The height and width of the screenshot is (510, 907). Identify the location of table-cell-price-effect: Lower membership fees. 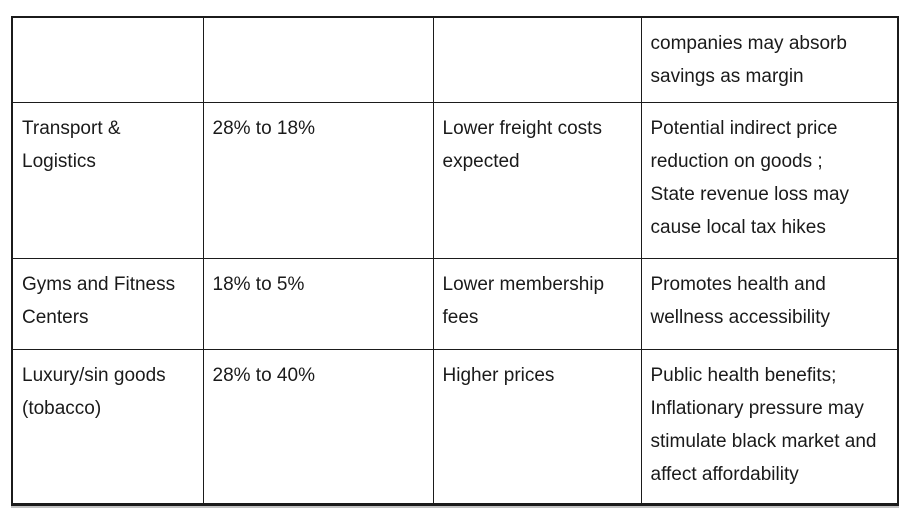
(537, 304).